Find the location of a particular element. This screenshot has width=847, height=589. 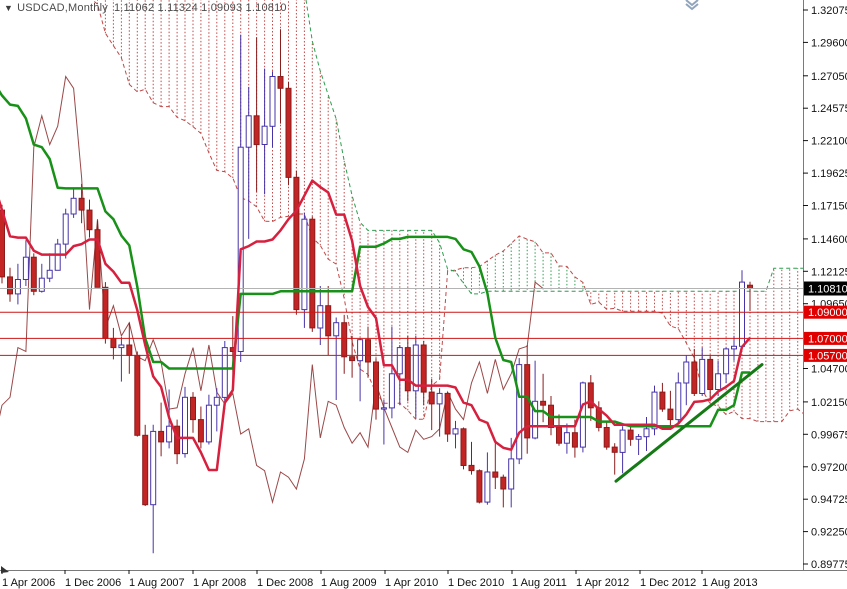

current-price-label: 1.10810 is located at coordinates (825, 288).